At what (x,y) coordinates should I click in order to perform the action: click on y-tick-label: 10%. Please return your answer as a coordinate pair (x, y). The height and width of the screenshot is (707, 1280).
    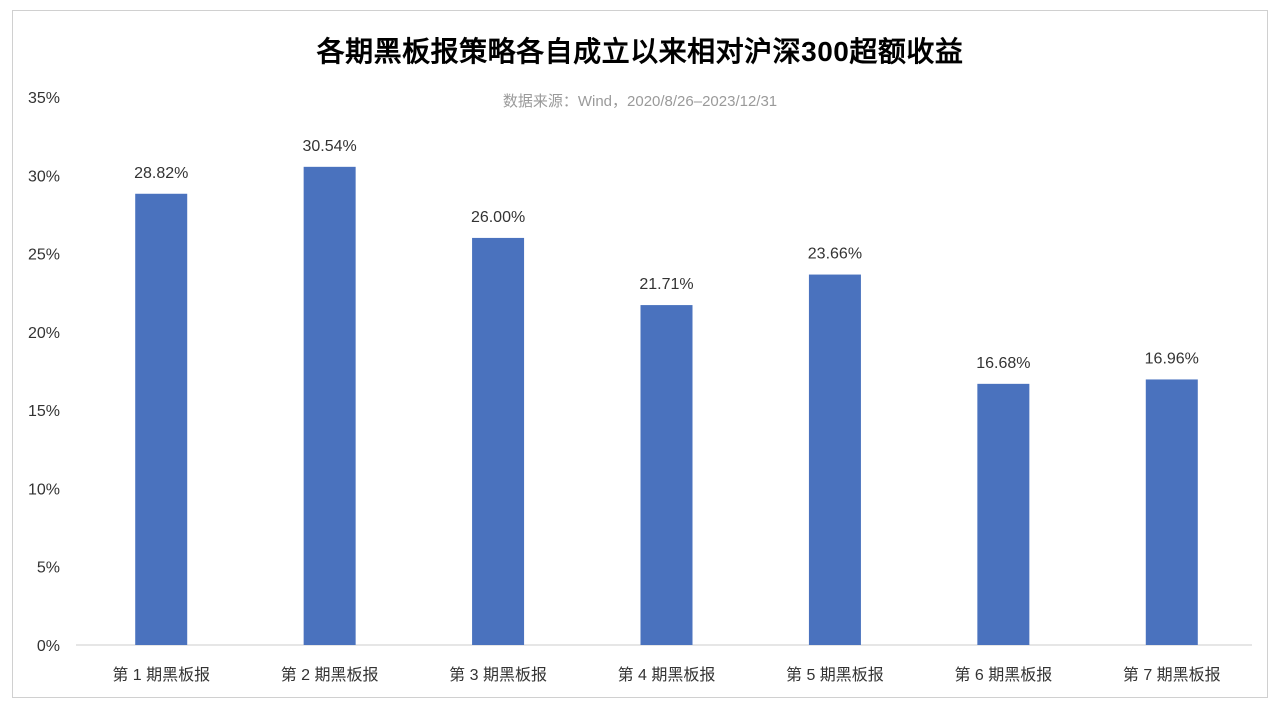
    Looking at the image, I should click on (44, 489).